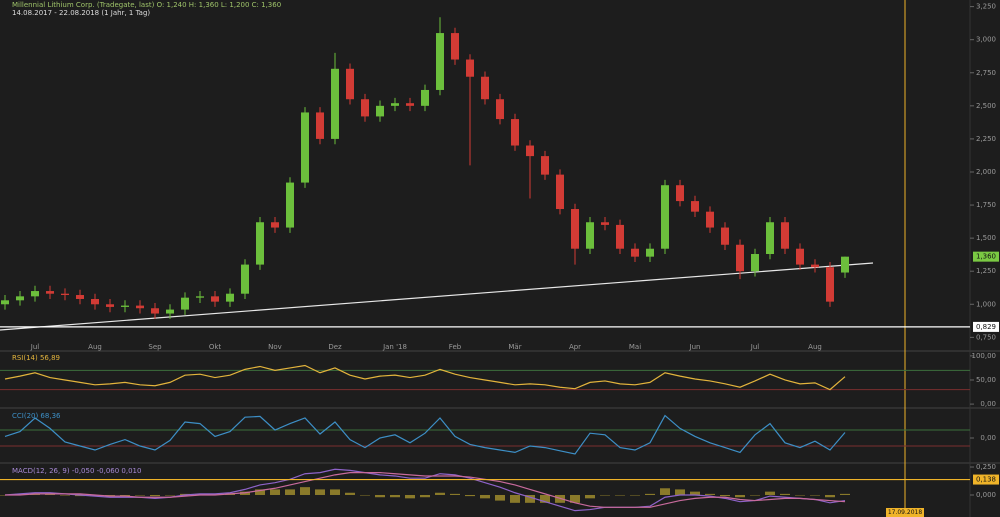  I want to click on y-tick-label: 3,000, so click(986, 40).